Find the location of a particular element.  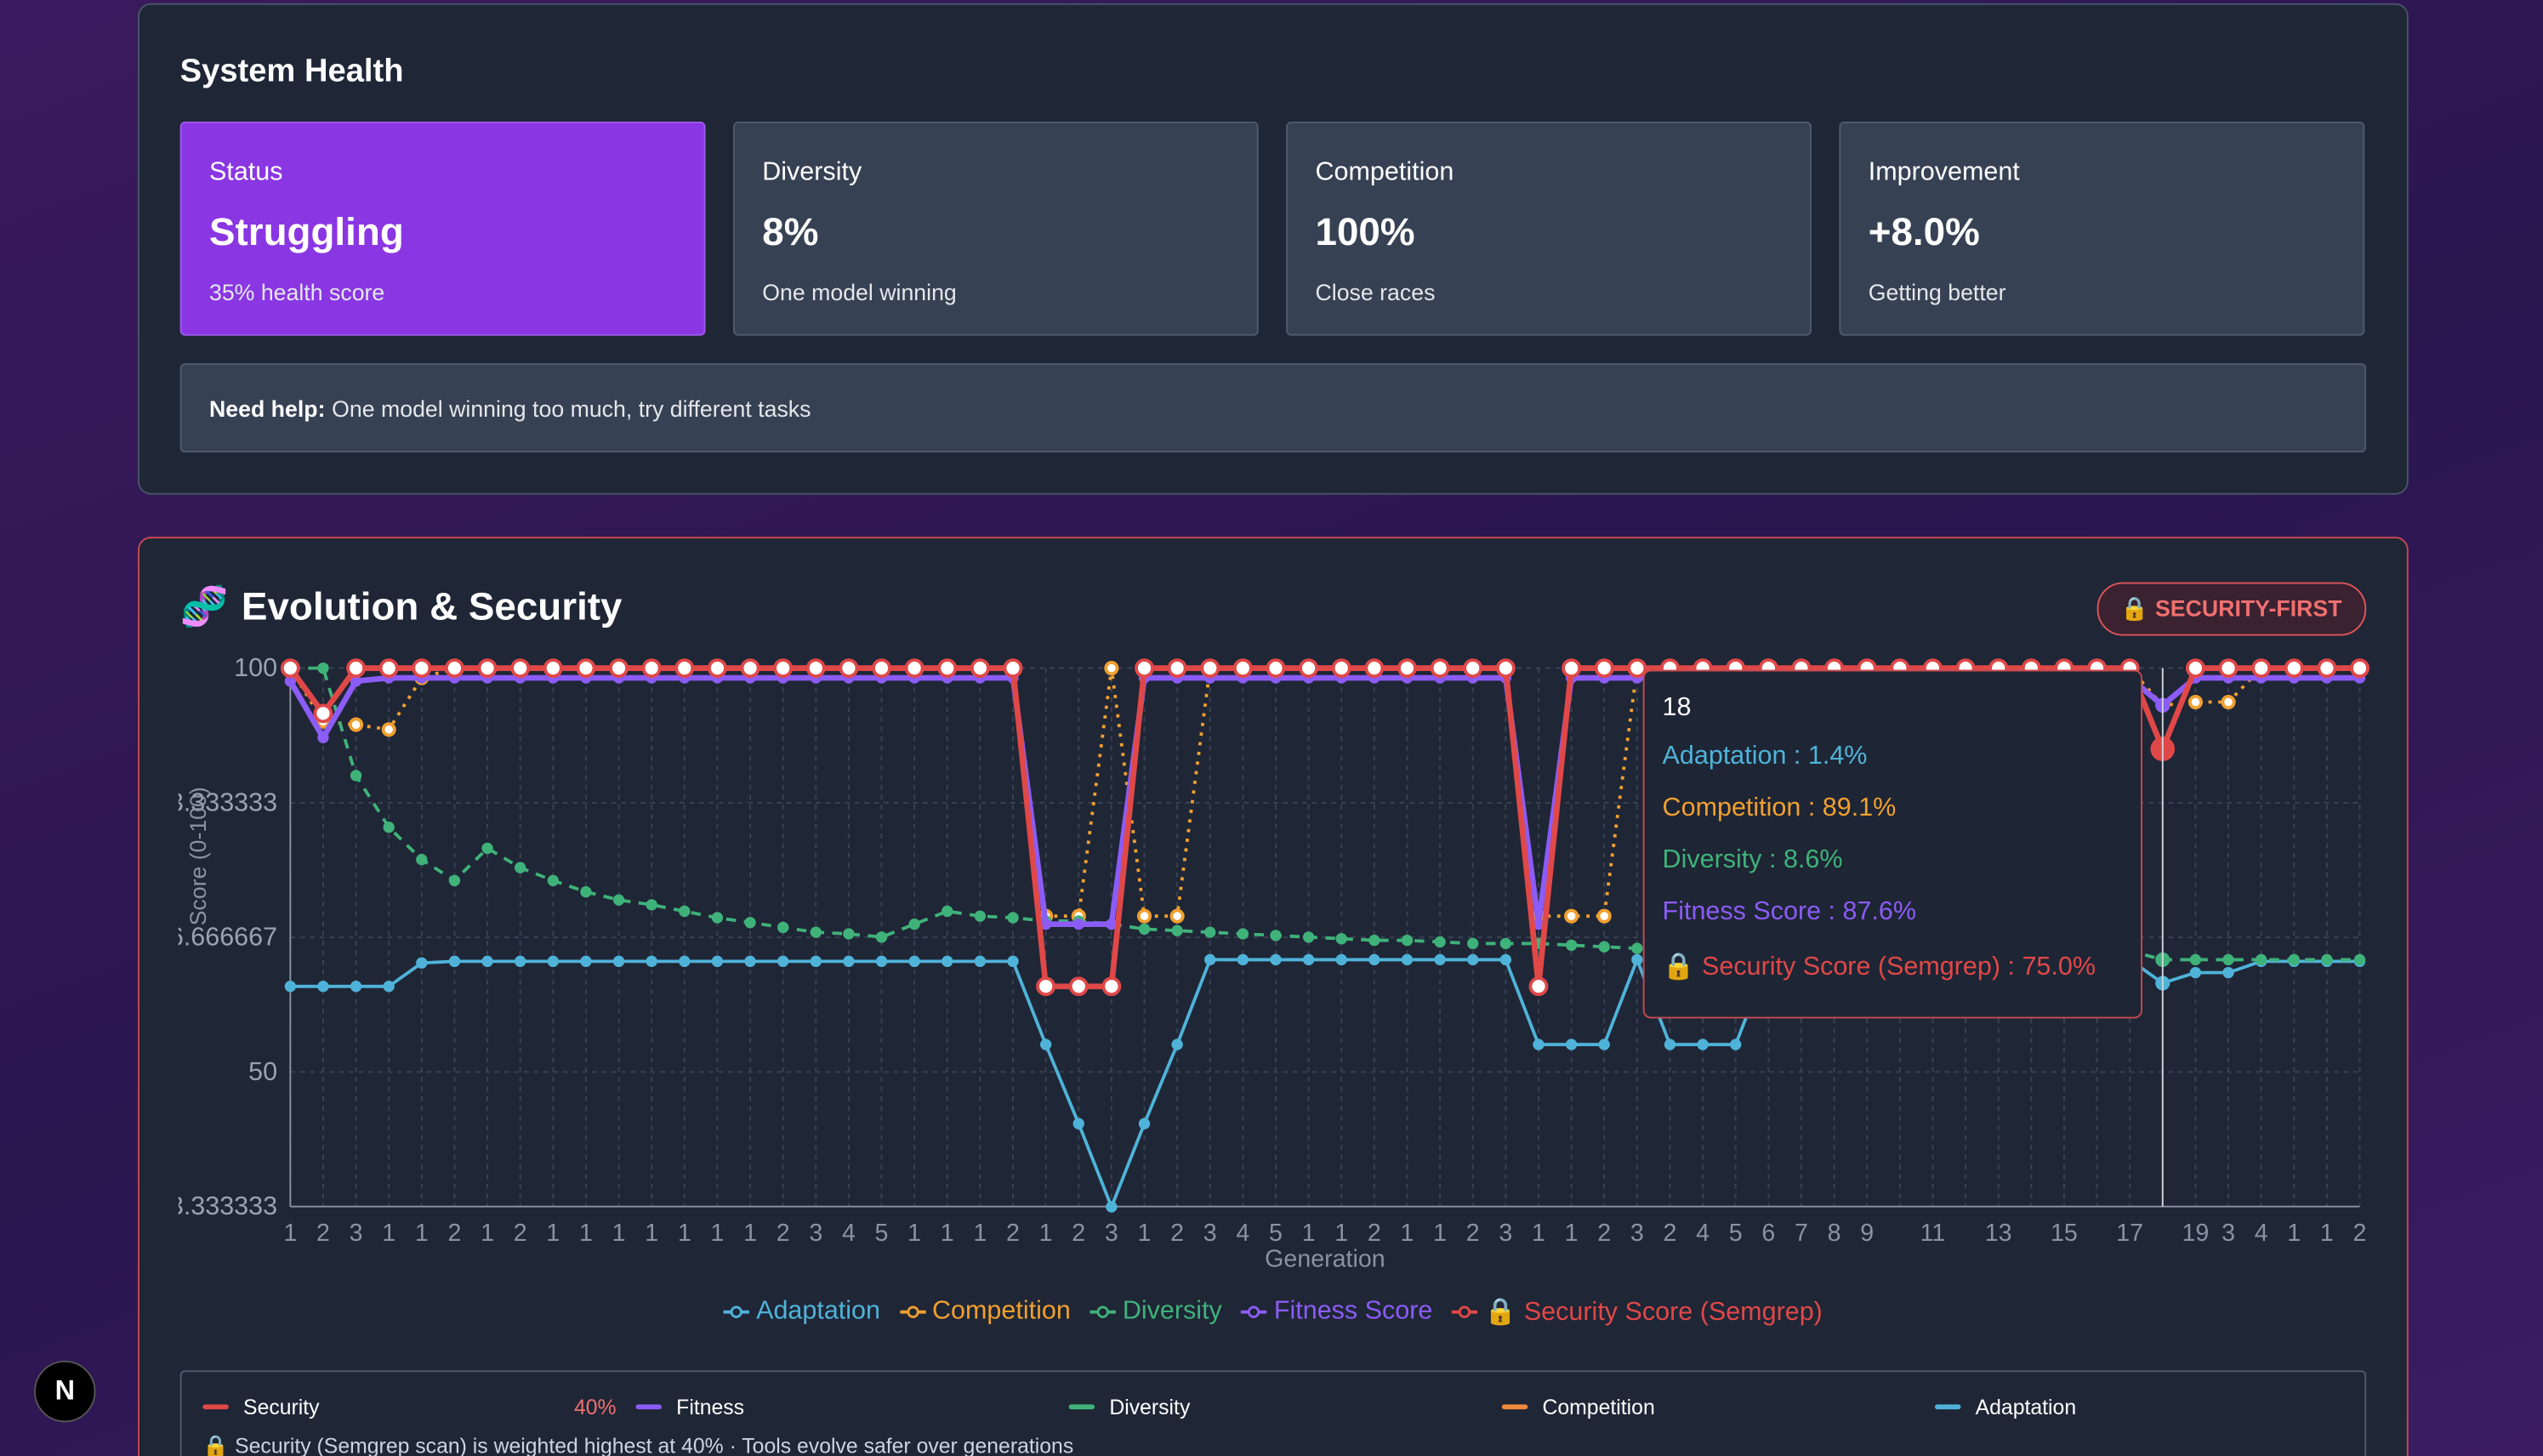

legend-icon-dot is located at coordinates (1254, 1311).